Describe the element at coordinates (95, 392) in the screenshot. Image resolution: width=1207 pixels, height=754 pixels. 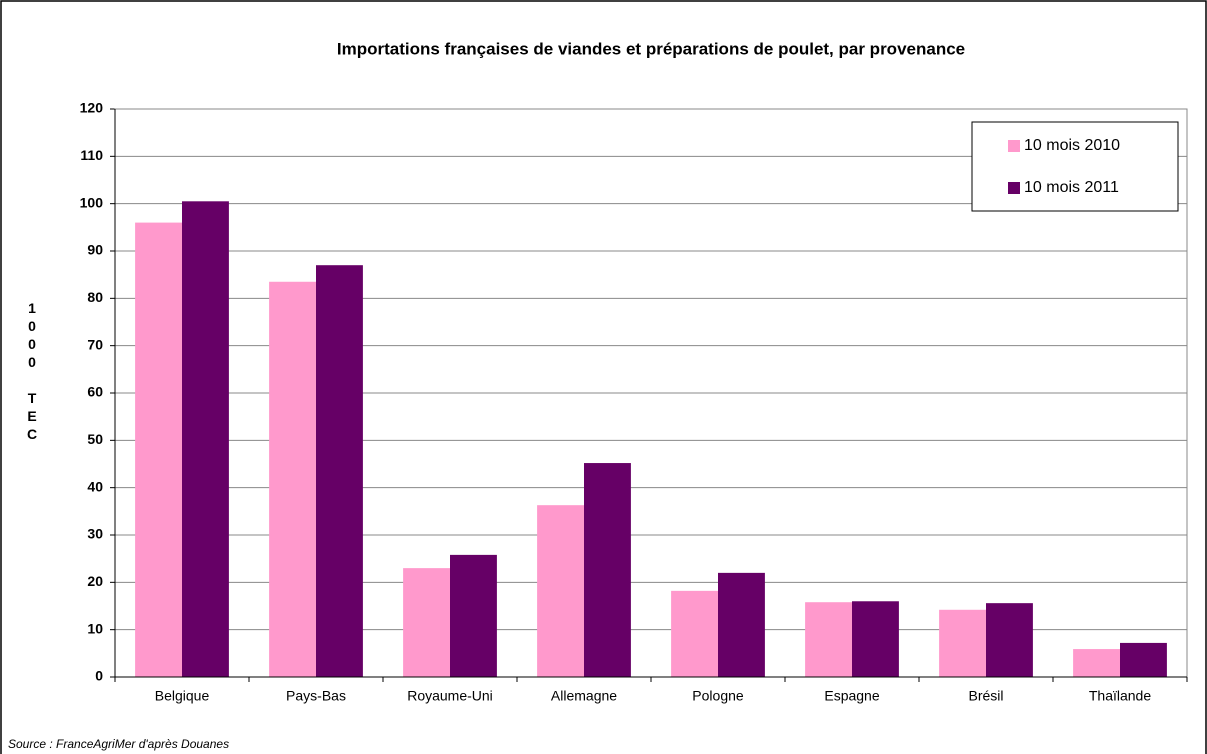
I see `y-tick-label: 60` at that location.